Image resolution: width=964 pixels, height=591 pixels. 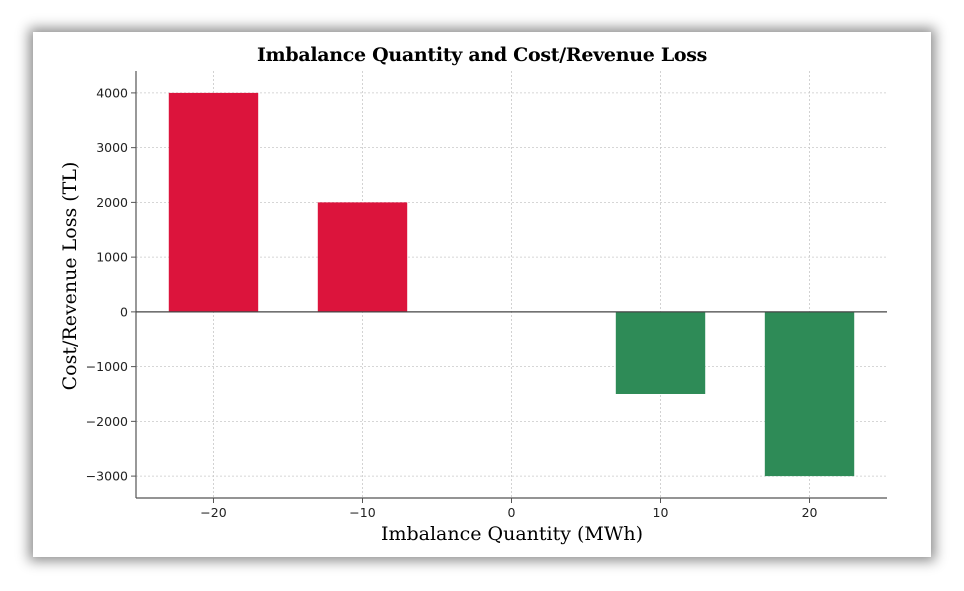 What do you see at coordinates (512, 534) in the screenshot?
I see `x-axis-label: Imbalance Quantity (MWh)` at bounding box center [512, 534].